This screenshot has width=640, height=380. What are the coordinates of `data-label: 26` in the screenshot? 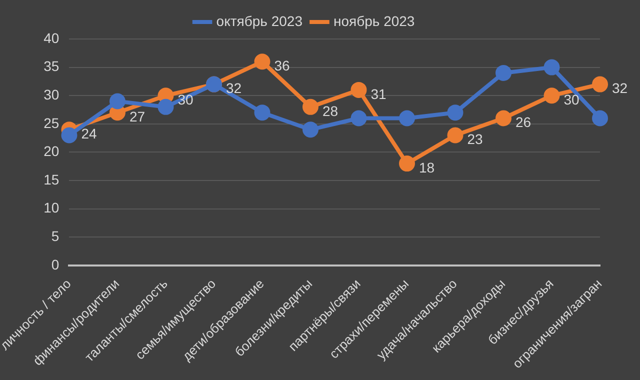 It's located at (523, 122).